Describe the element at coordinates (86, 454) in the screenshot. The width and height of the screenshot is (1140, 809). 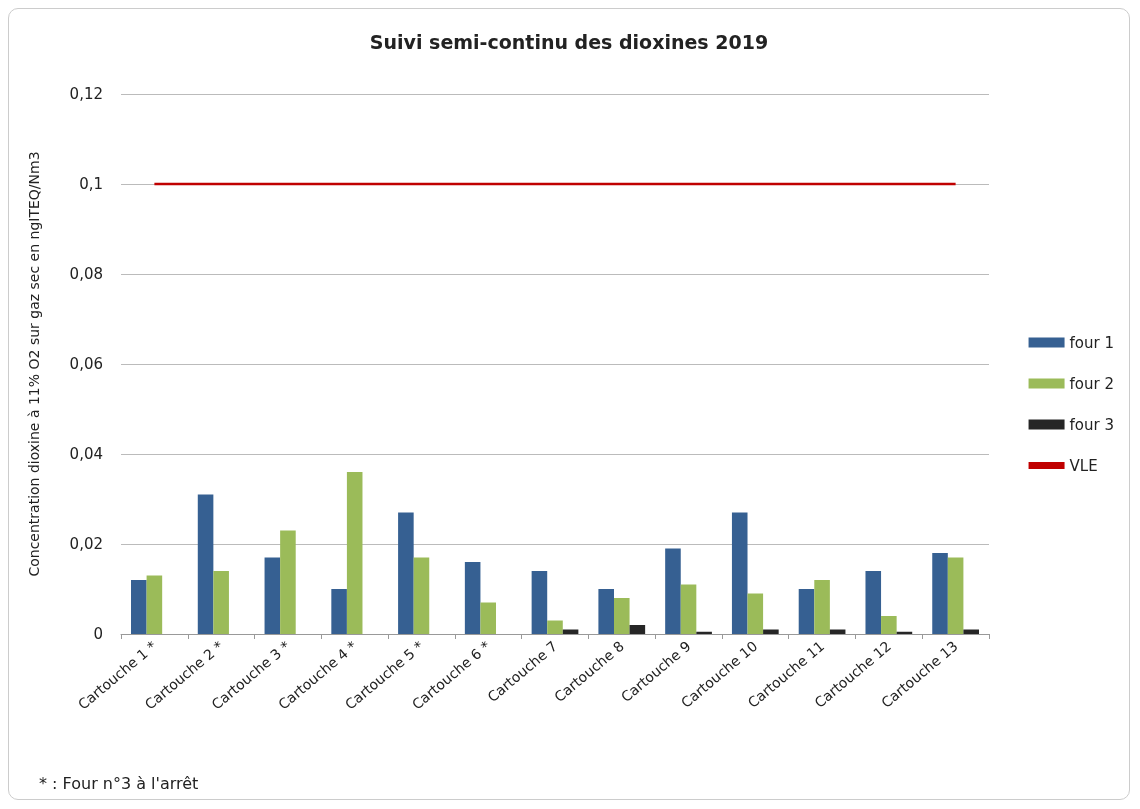
I see `y-tick-label: 0,04` at that location.